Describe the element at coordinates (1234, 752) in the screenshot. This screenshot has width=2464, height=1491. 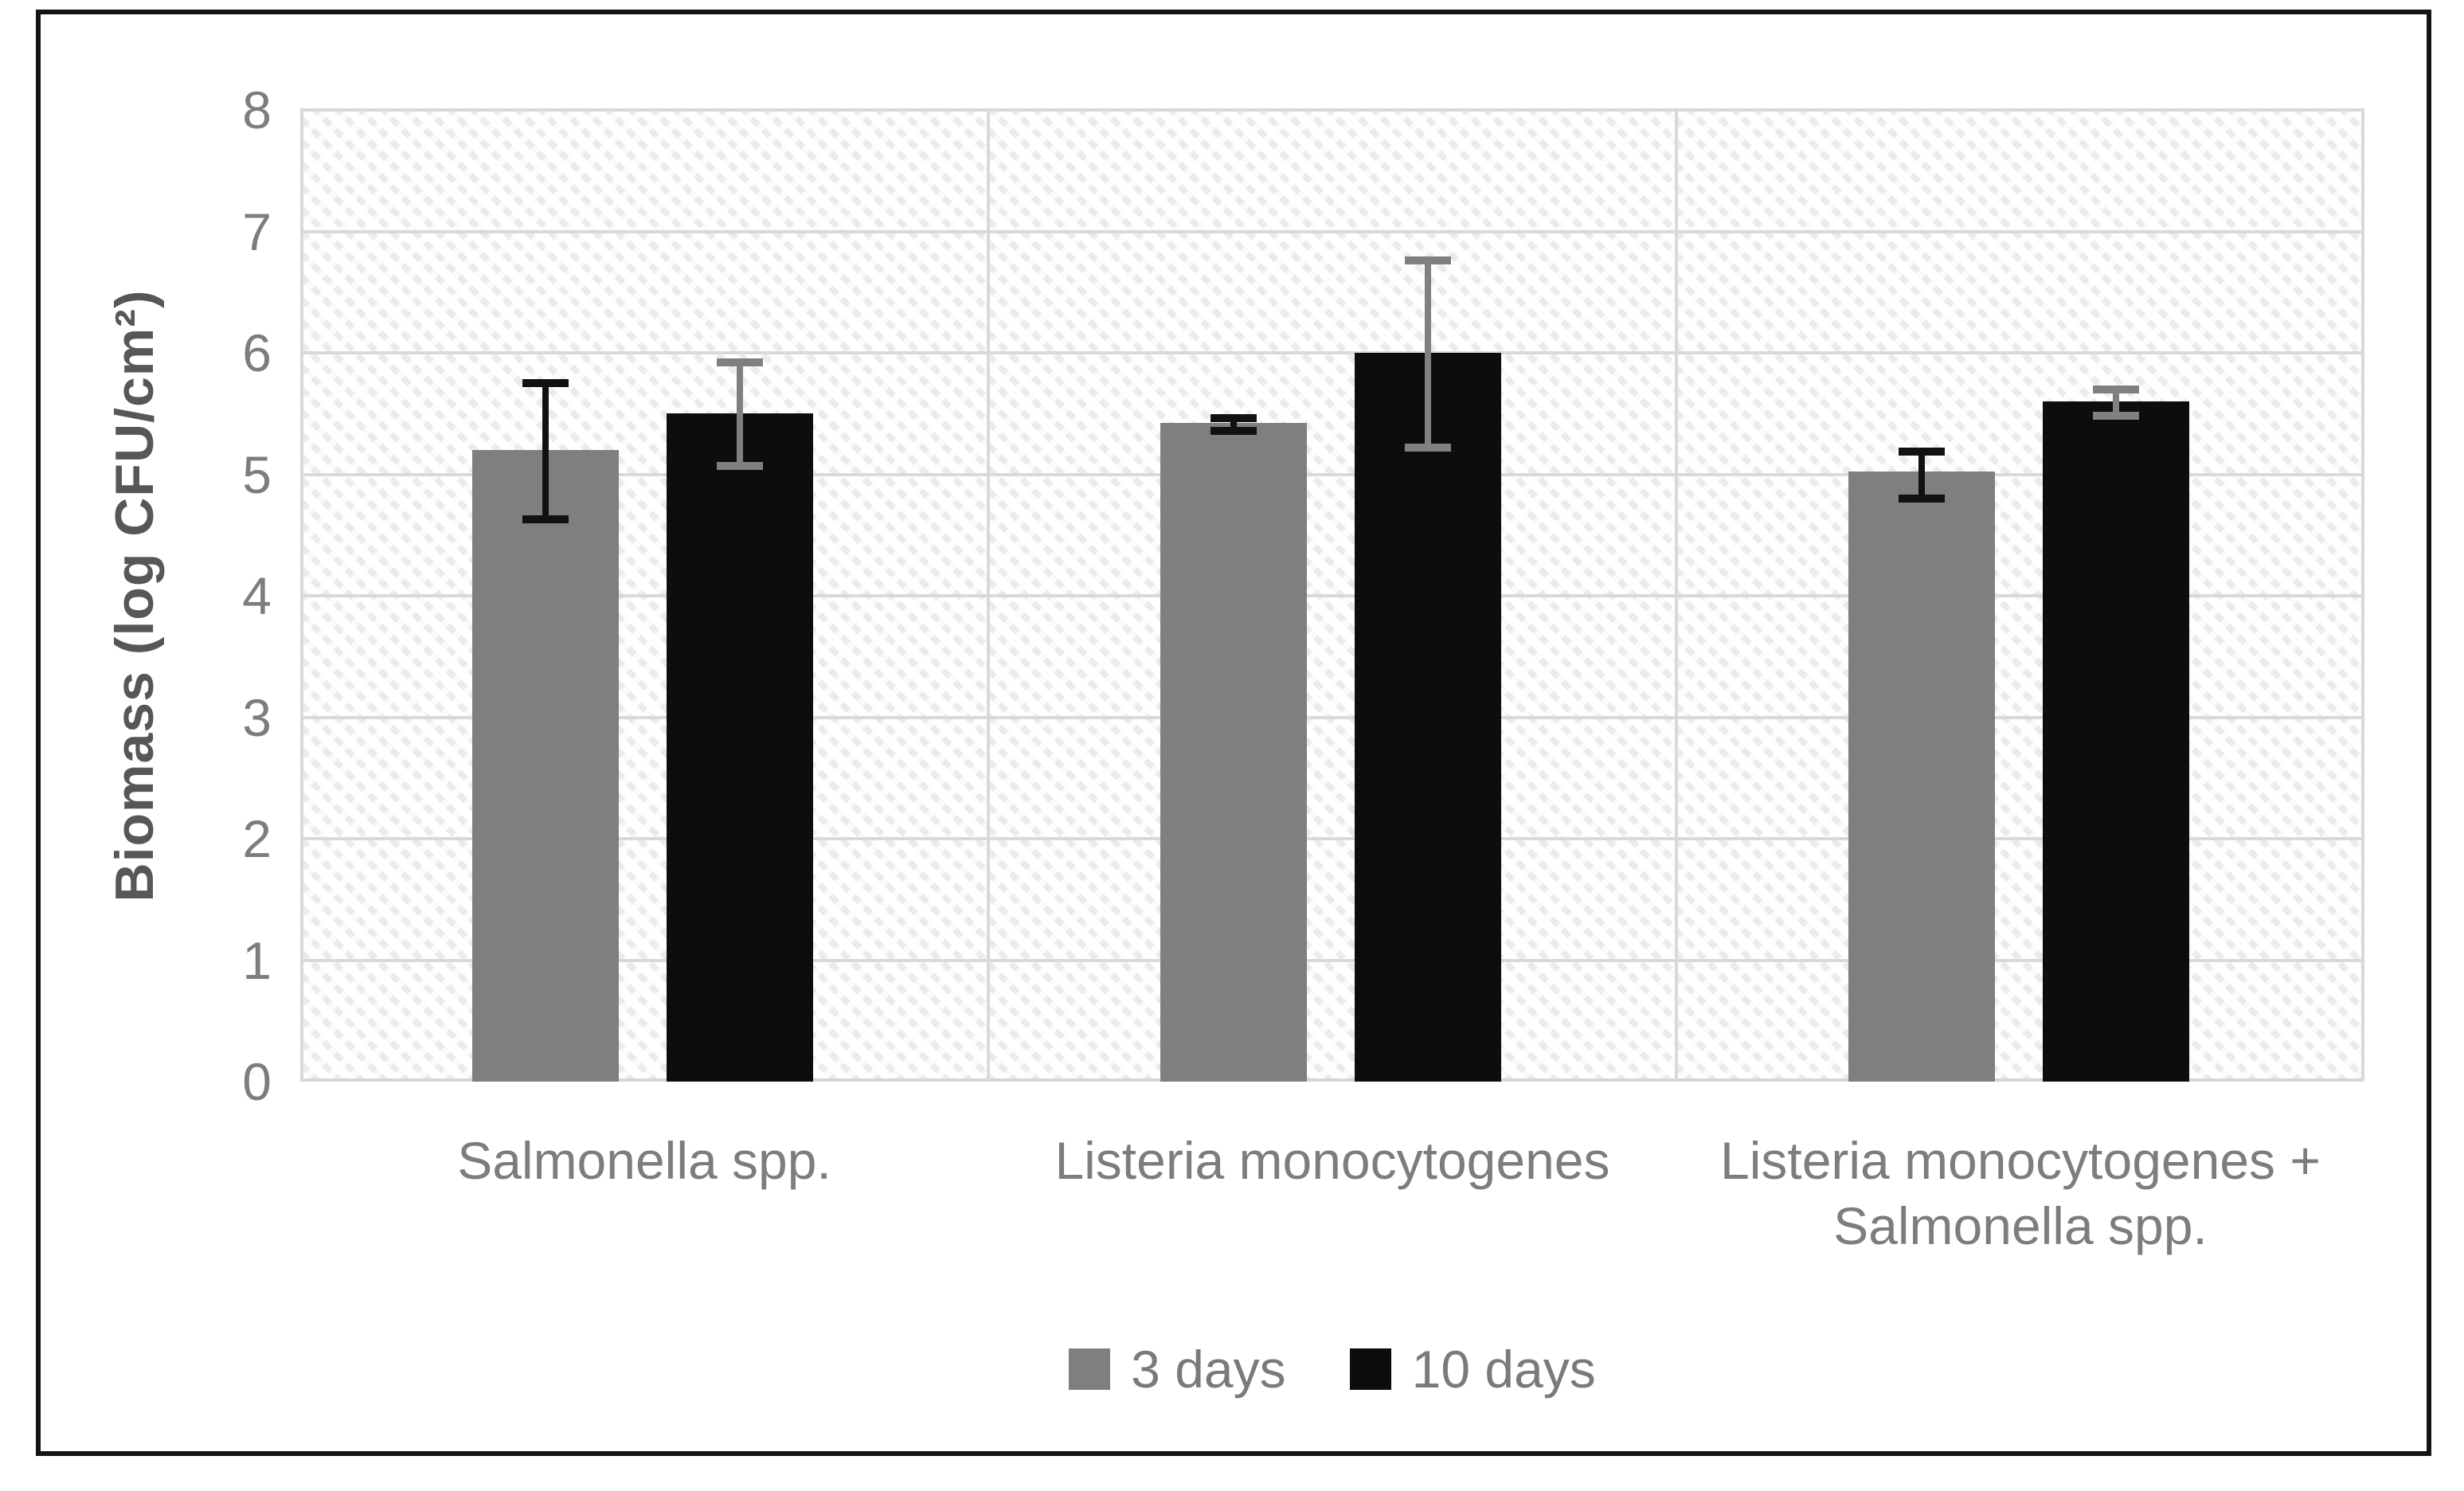
I see `bar-3-days-cat2` at that location.